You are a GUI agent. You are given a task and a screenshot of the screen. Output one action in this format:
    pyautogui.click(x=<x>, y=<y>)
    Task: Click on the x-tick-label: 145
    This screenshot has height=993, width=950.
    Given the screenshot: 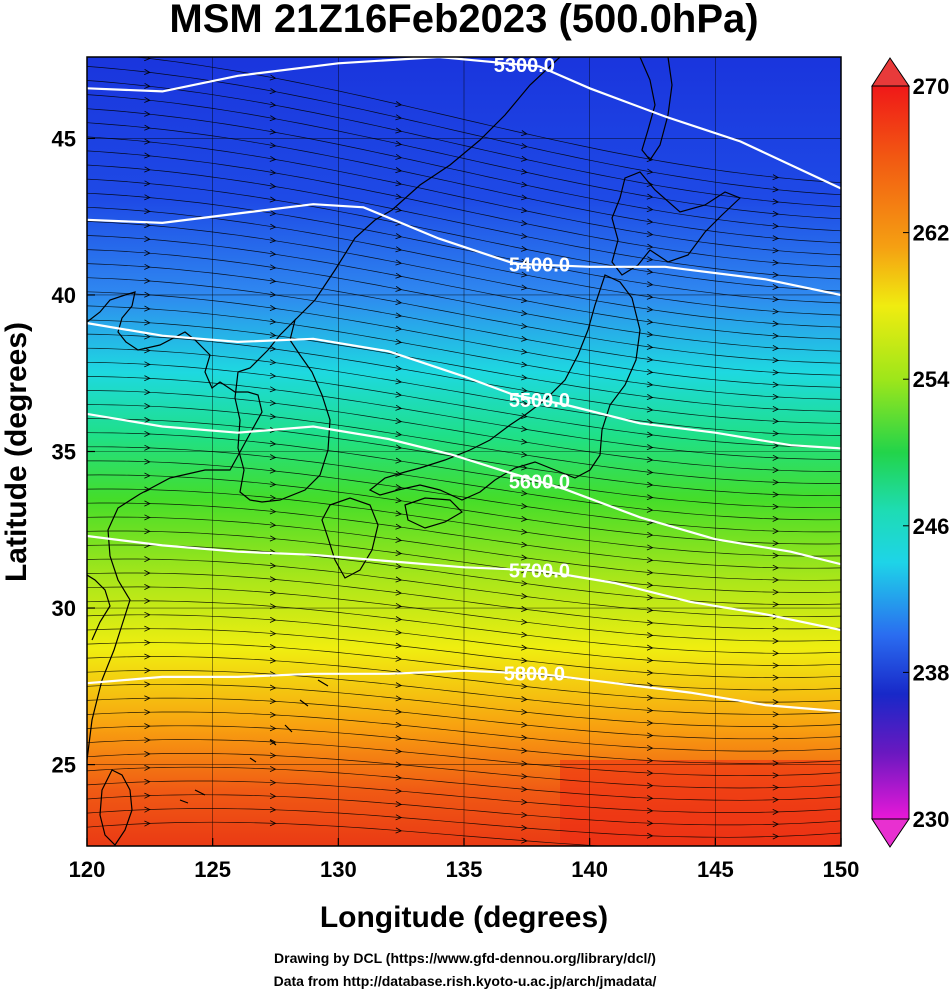 What is the action you would take?
    pyautogui.click(x=715, y=869)
    